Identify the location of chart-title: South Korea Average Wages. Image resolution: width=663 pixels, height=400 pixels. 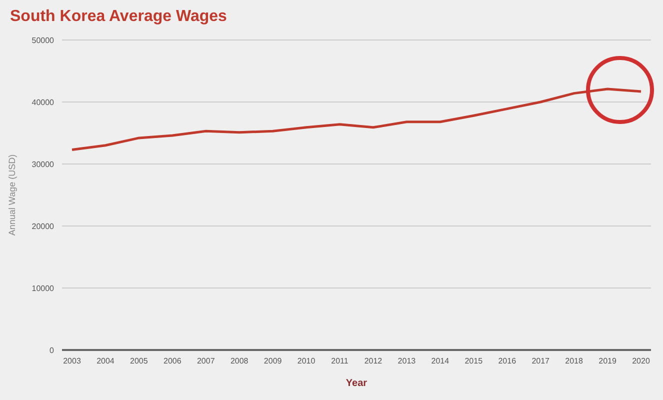
(118, 17).